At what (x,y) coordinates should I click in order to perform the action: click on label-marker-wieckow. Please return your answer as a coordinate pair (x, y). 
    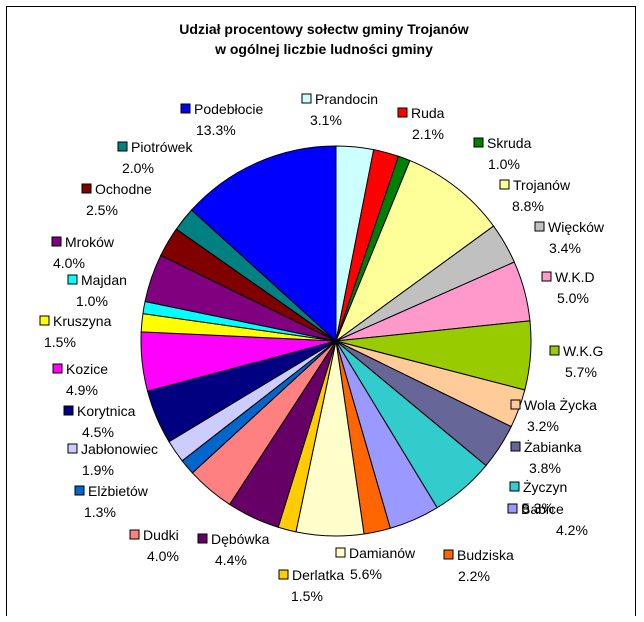
    Looking at the image, I should click on (539, 226).